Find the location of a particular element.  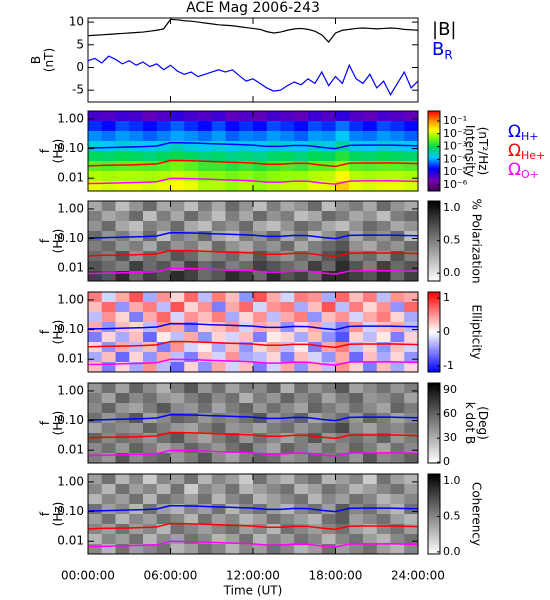

y-tick-label: 0.01 is located at coordinates (70, 268).